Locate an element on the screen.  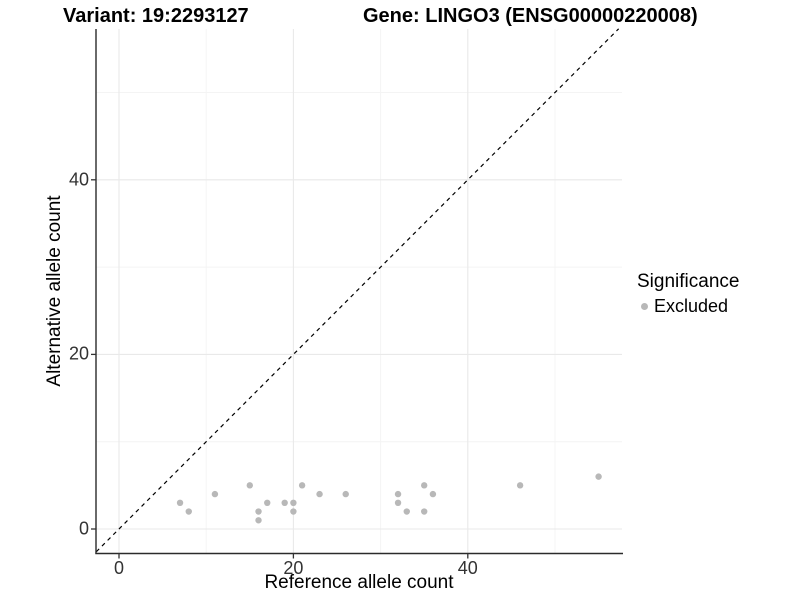
y-tick-label: 0 is located at coordinates (83, 528).